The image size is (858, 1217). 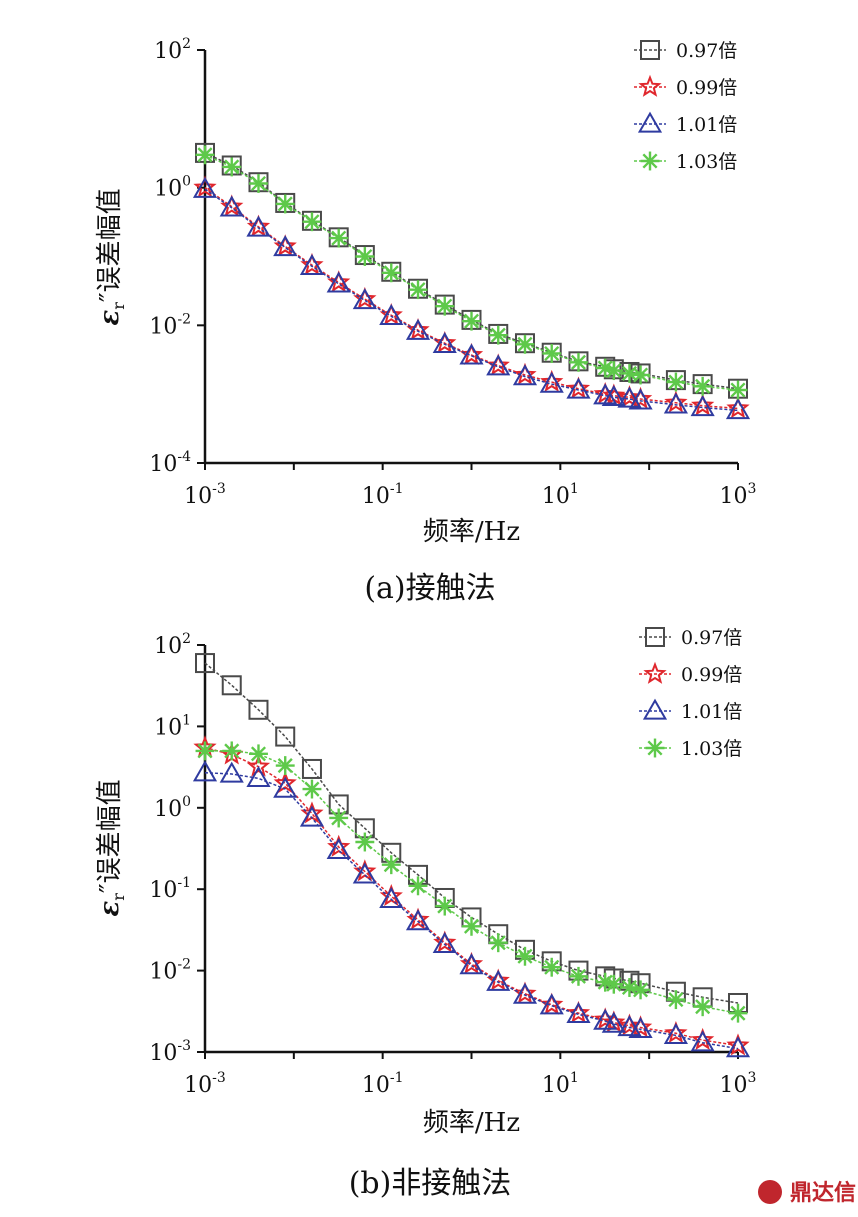 What do you see at coordinates (184, 319) in the screenshot?
I see `y-tick-label-exponent: -2` at bounding box center [184, 319].